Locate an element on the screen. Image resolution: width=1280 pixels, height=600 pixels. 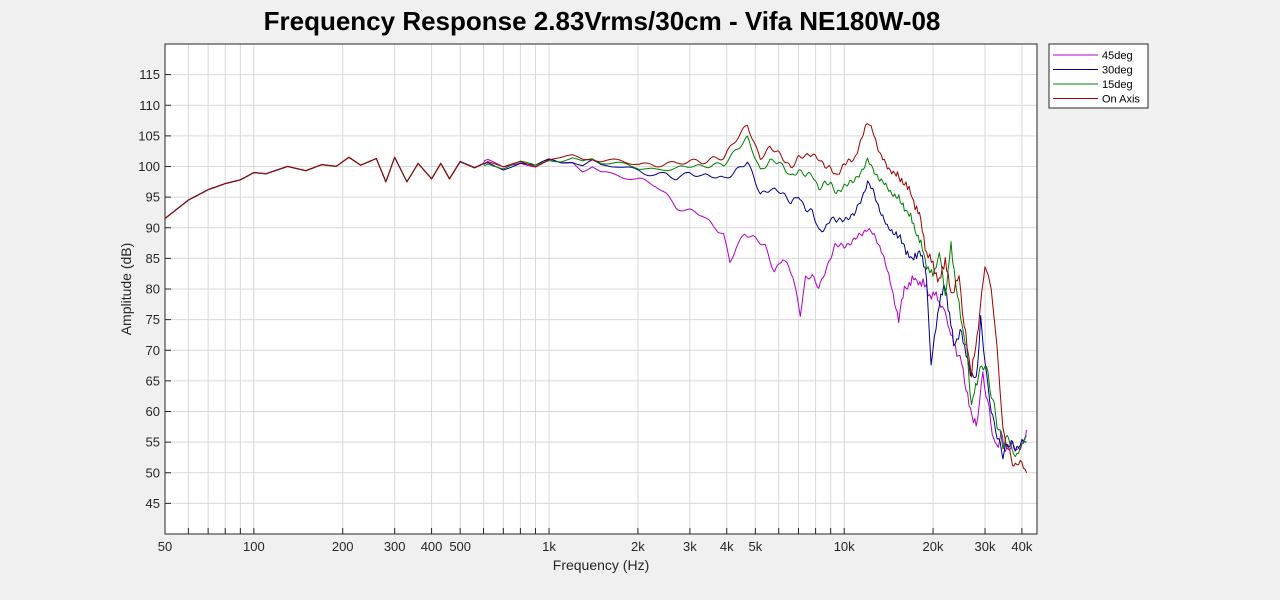
x-tick-label: 500 is located at coordinates (460, 546).